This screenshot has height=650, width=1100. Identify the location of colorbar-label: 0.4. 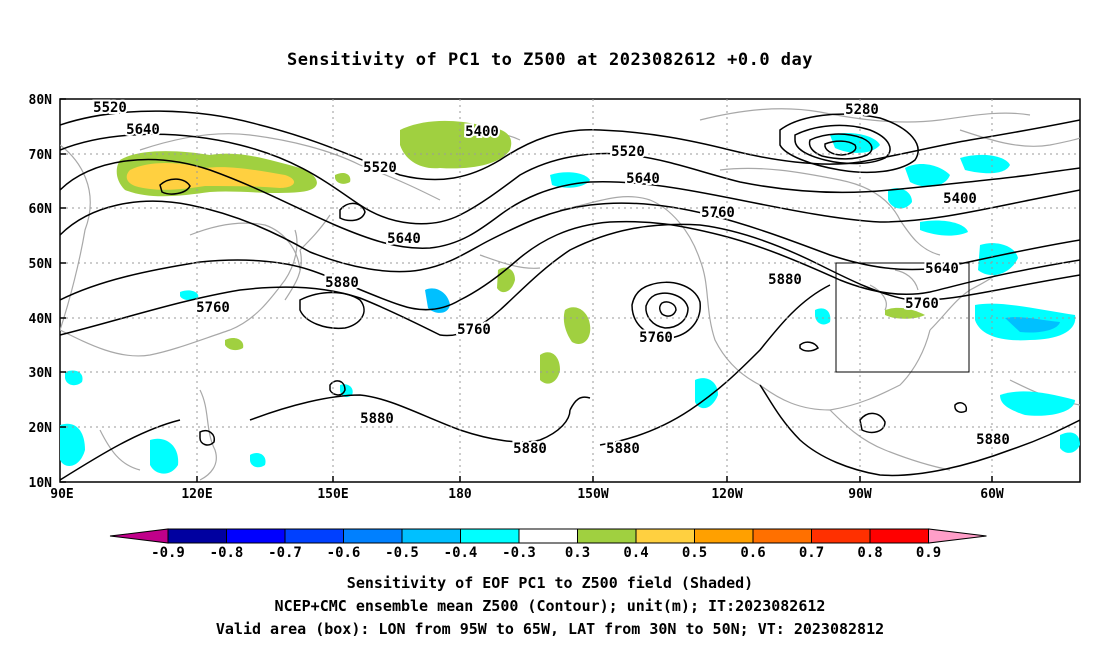
(635, 552).